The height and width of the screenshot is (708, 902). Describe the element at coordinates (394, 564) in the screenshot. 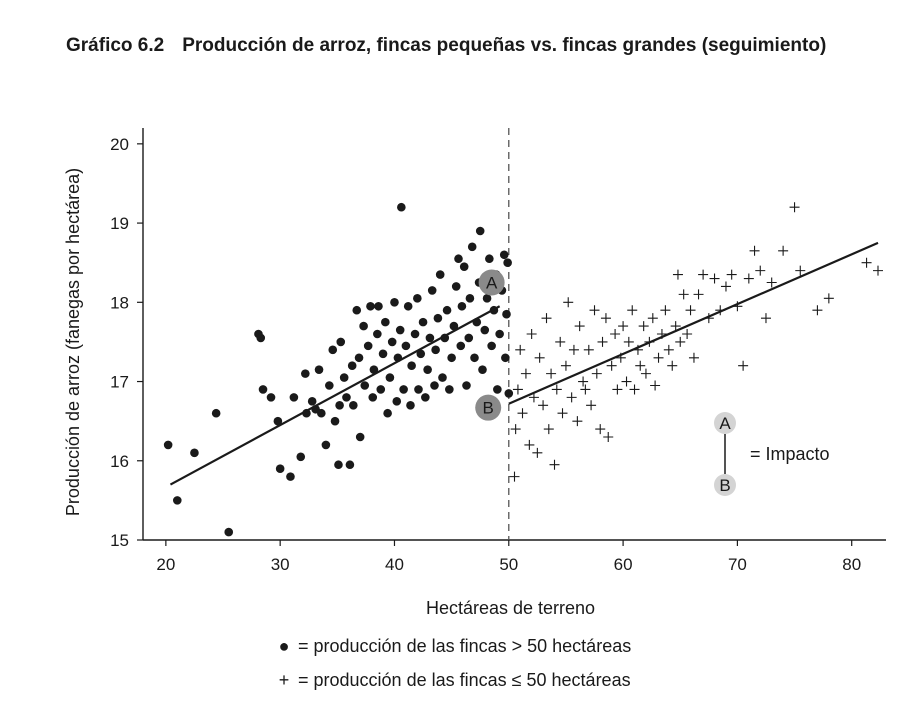

I see `x-tick-label: 40` at that location.